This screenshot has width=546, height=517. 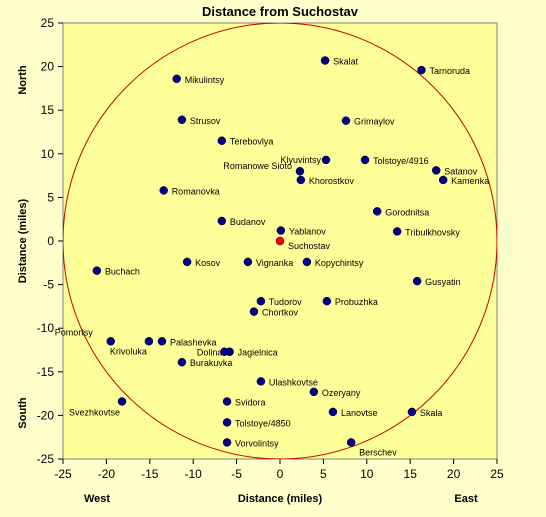 What do you see at coordinates (323, 474) in the screenshot?
I see `x-tick-label: 5` at bounding box center [323, 474].